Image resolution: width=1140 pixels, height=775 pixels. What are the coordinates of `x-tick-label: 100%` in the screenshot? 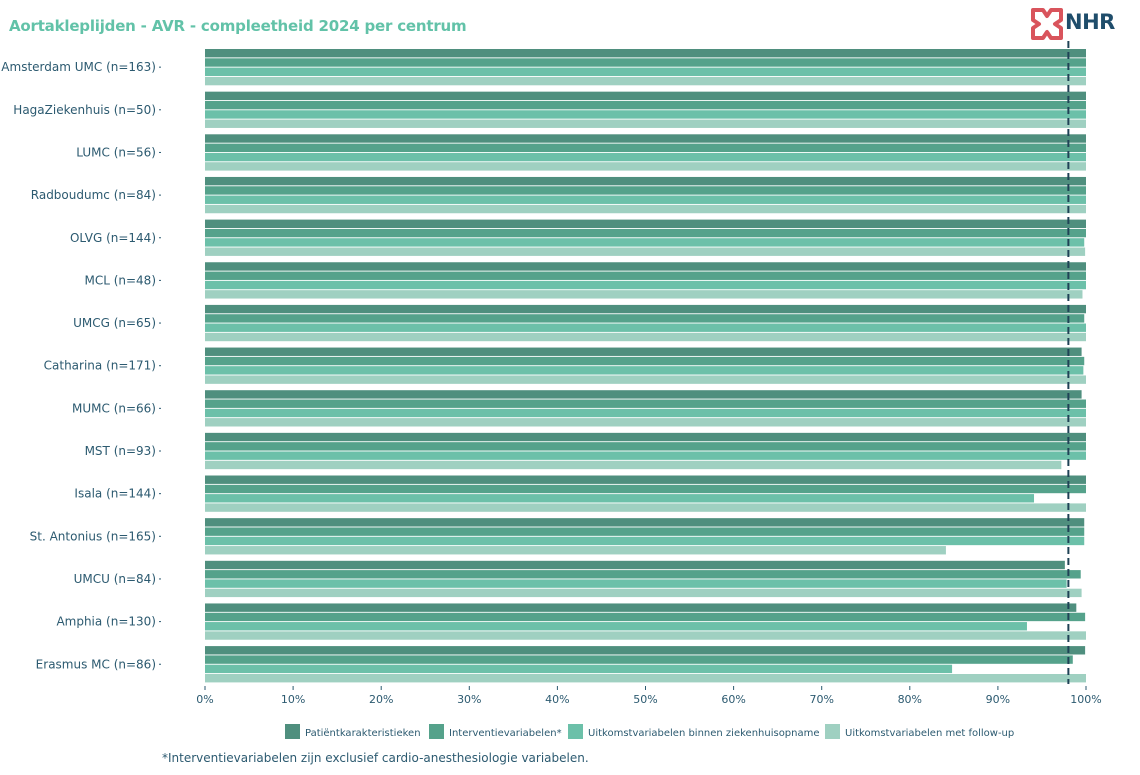 It's located at (1085, 699).